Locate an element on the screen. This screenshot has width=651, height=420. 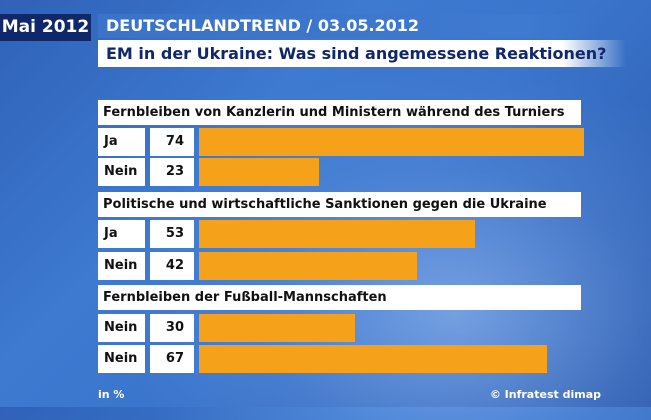
row-value: 67 is located at coordinates (172, 359).